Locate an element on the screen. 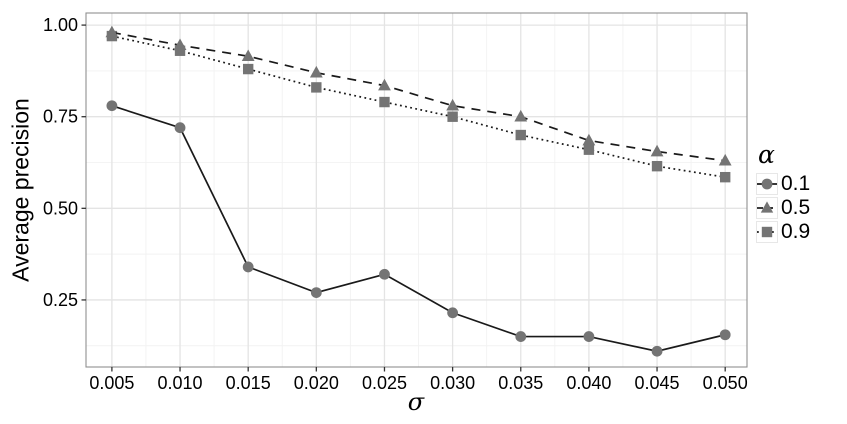 The width and height of the screenshot is (847, 424). y-tick-label: 0.75 is located at coordinates (60, 117).